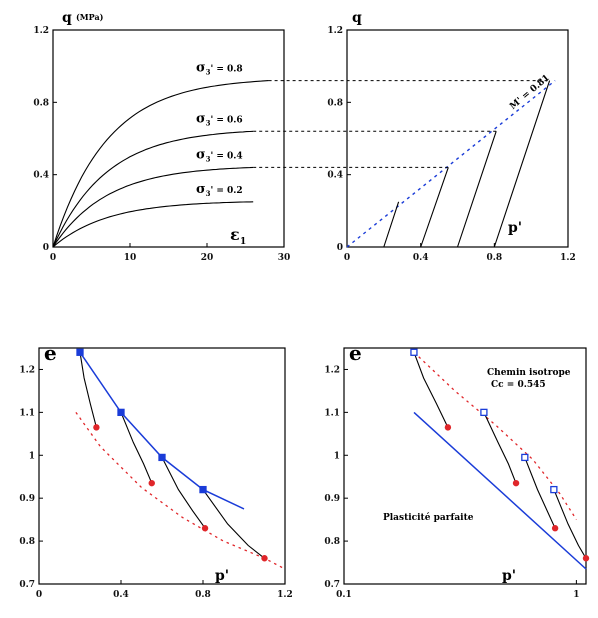 The width and height of the screenshot is (598, 618). Describe the element at coordinates (219, 190) in the screenshot. I see `series-label: σ3' = 0.2` at that location.